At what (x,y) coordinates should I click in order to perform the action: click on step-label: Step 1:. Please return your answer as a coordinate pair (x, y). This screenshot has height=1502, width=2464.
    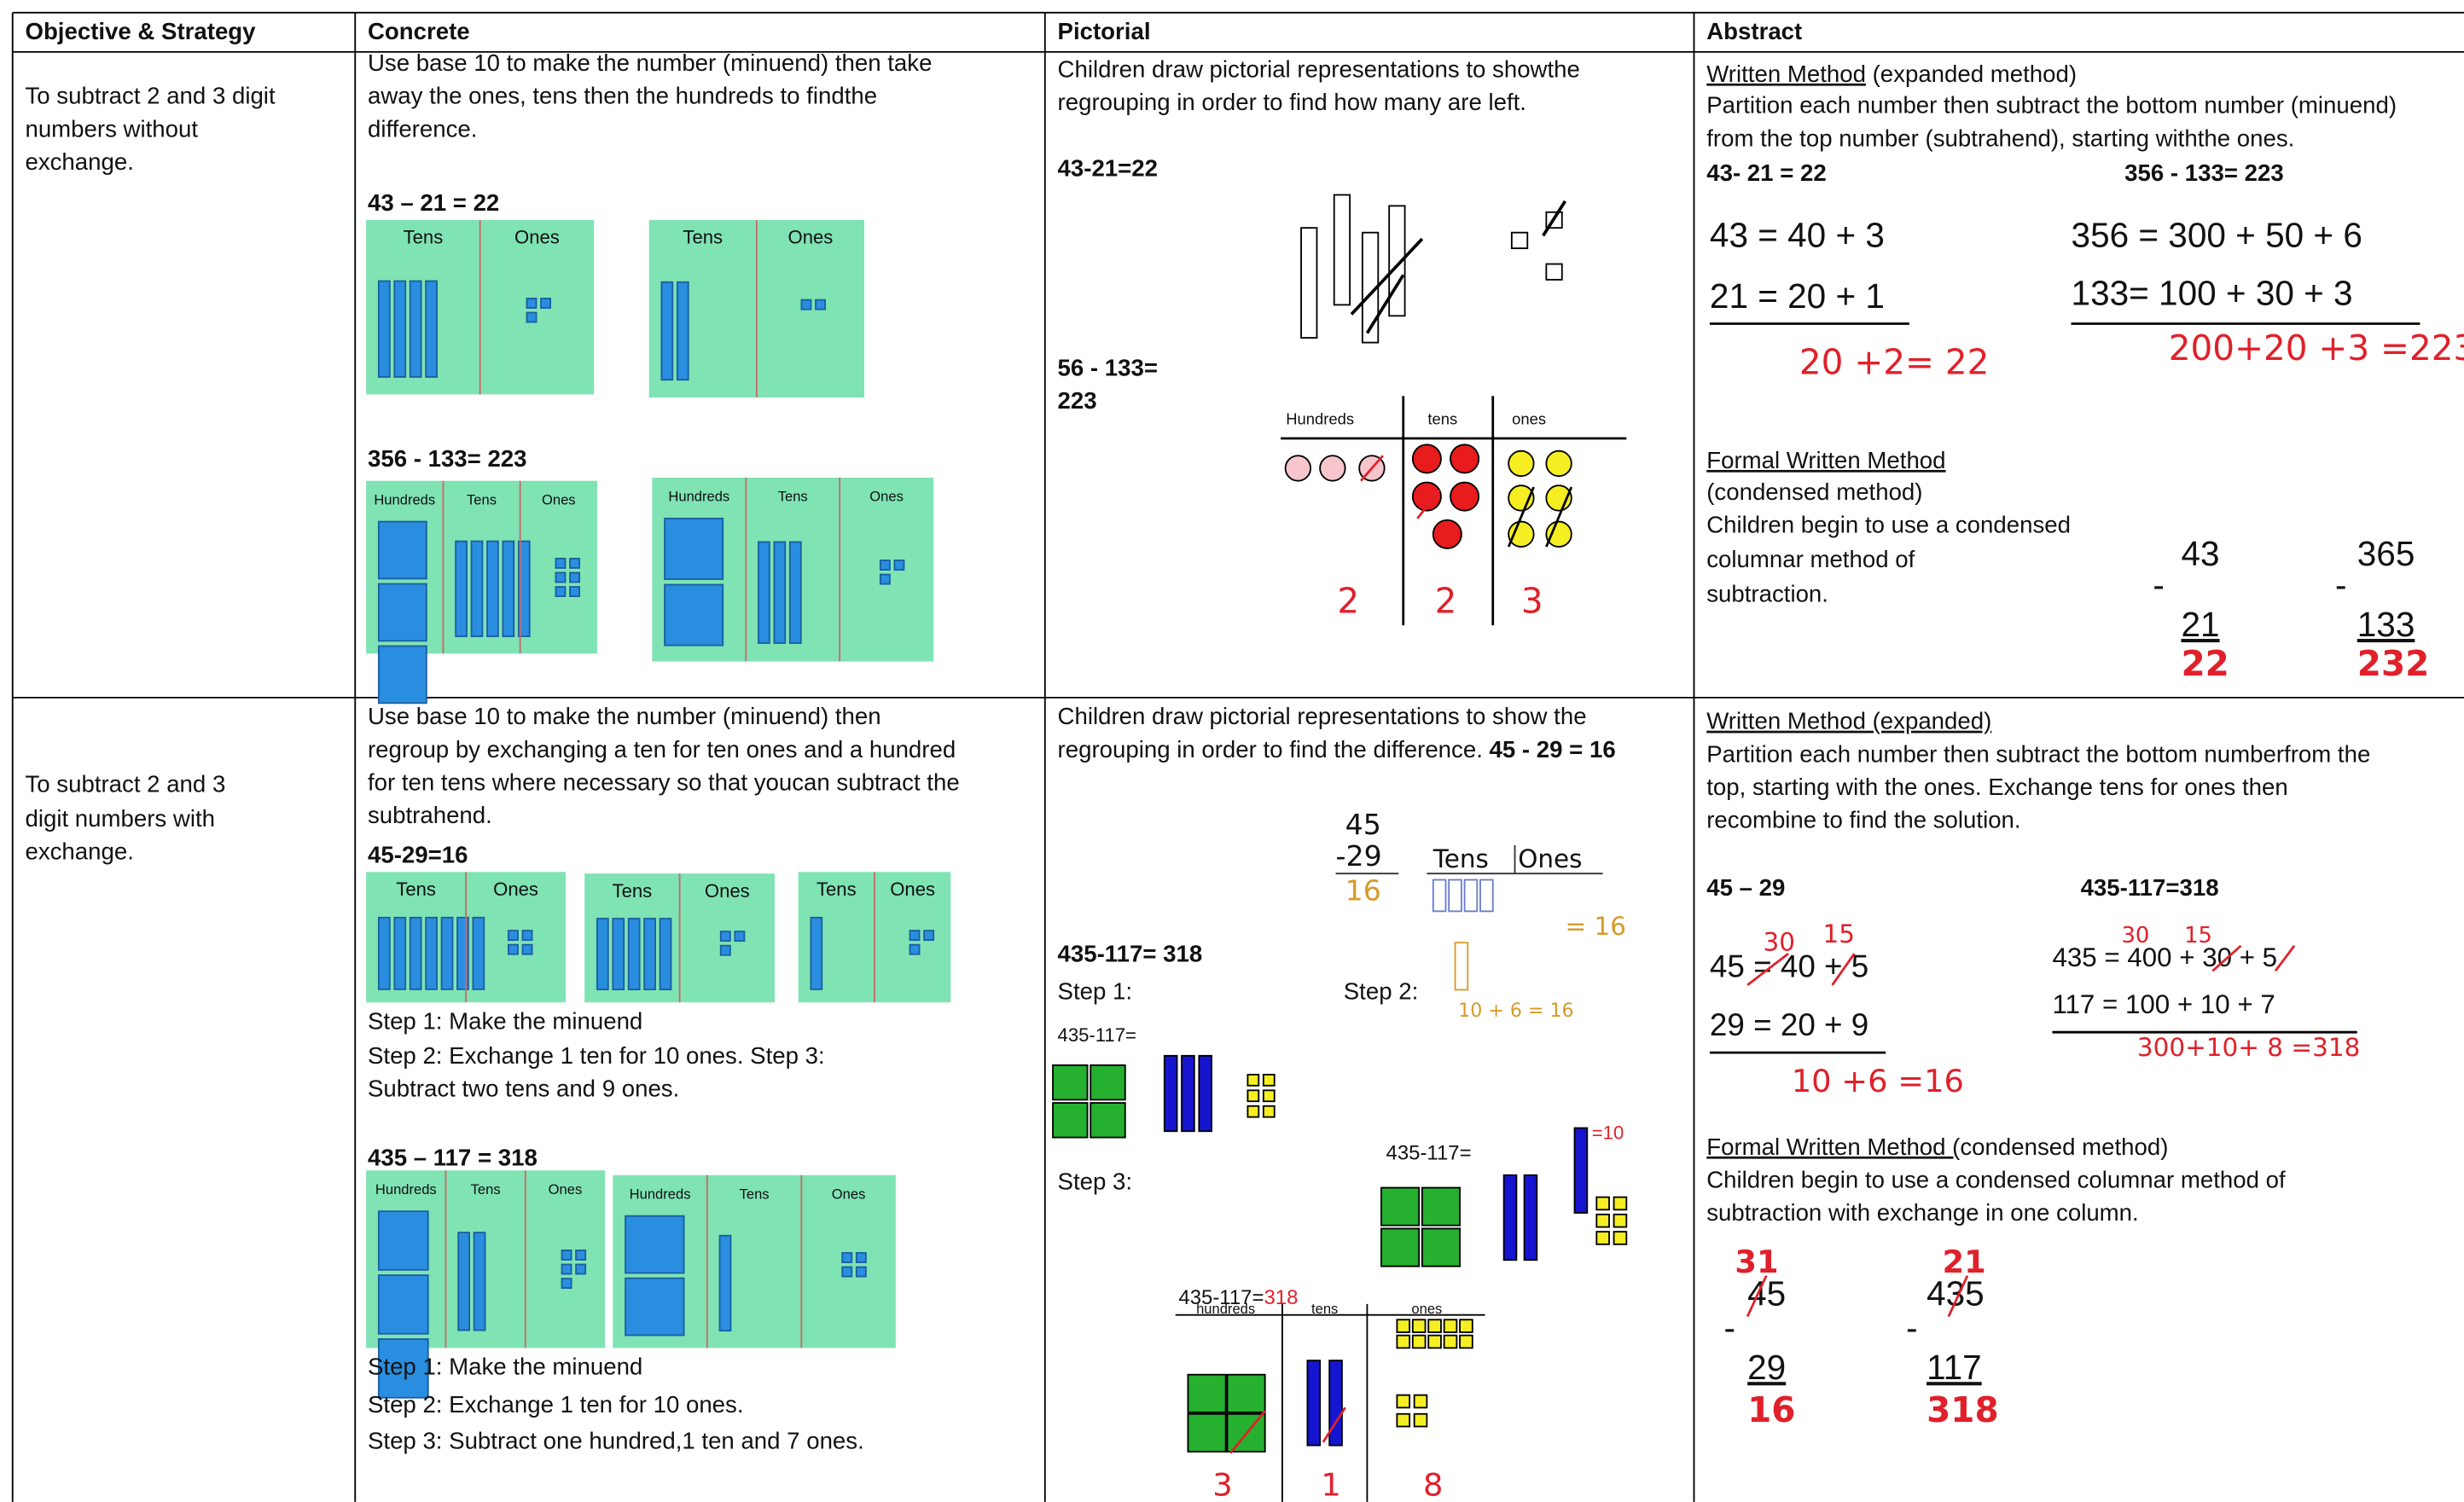
    Looking at the image, I should click on (1095, 991).